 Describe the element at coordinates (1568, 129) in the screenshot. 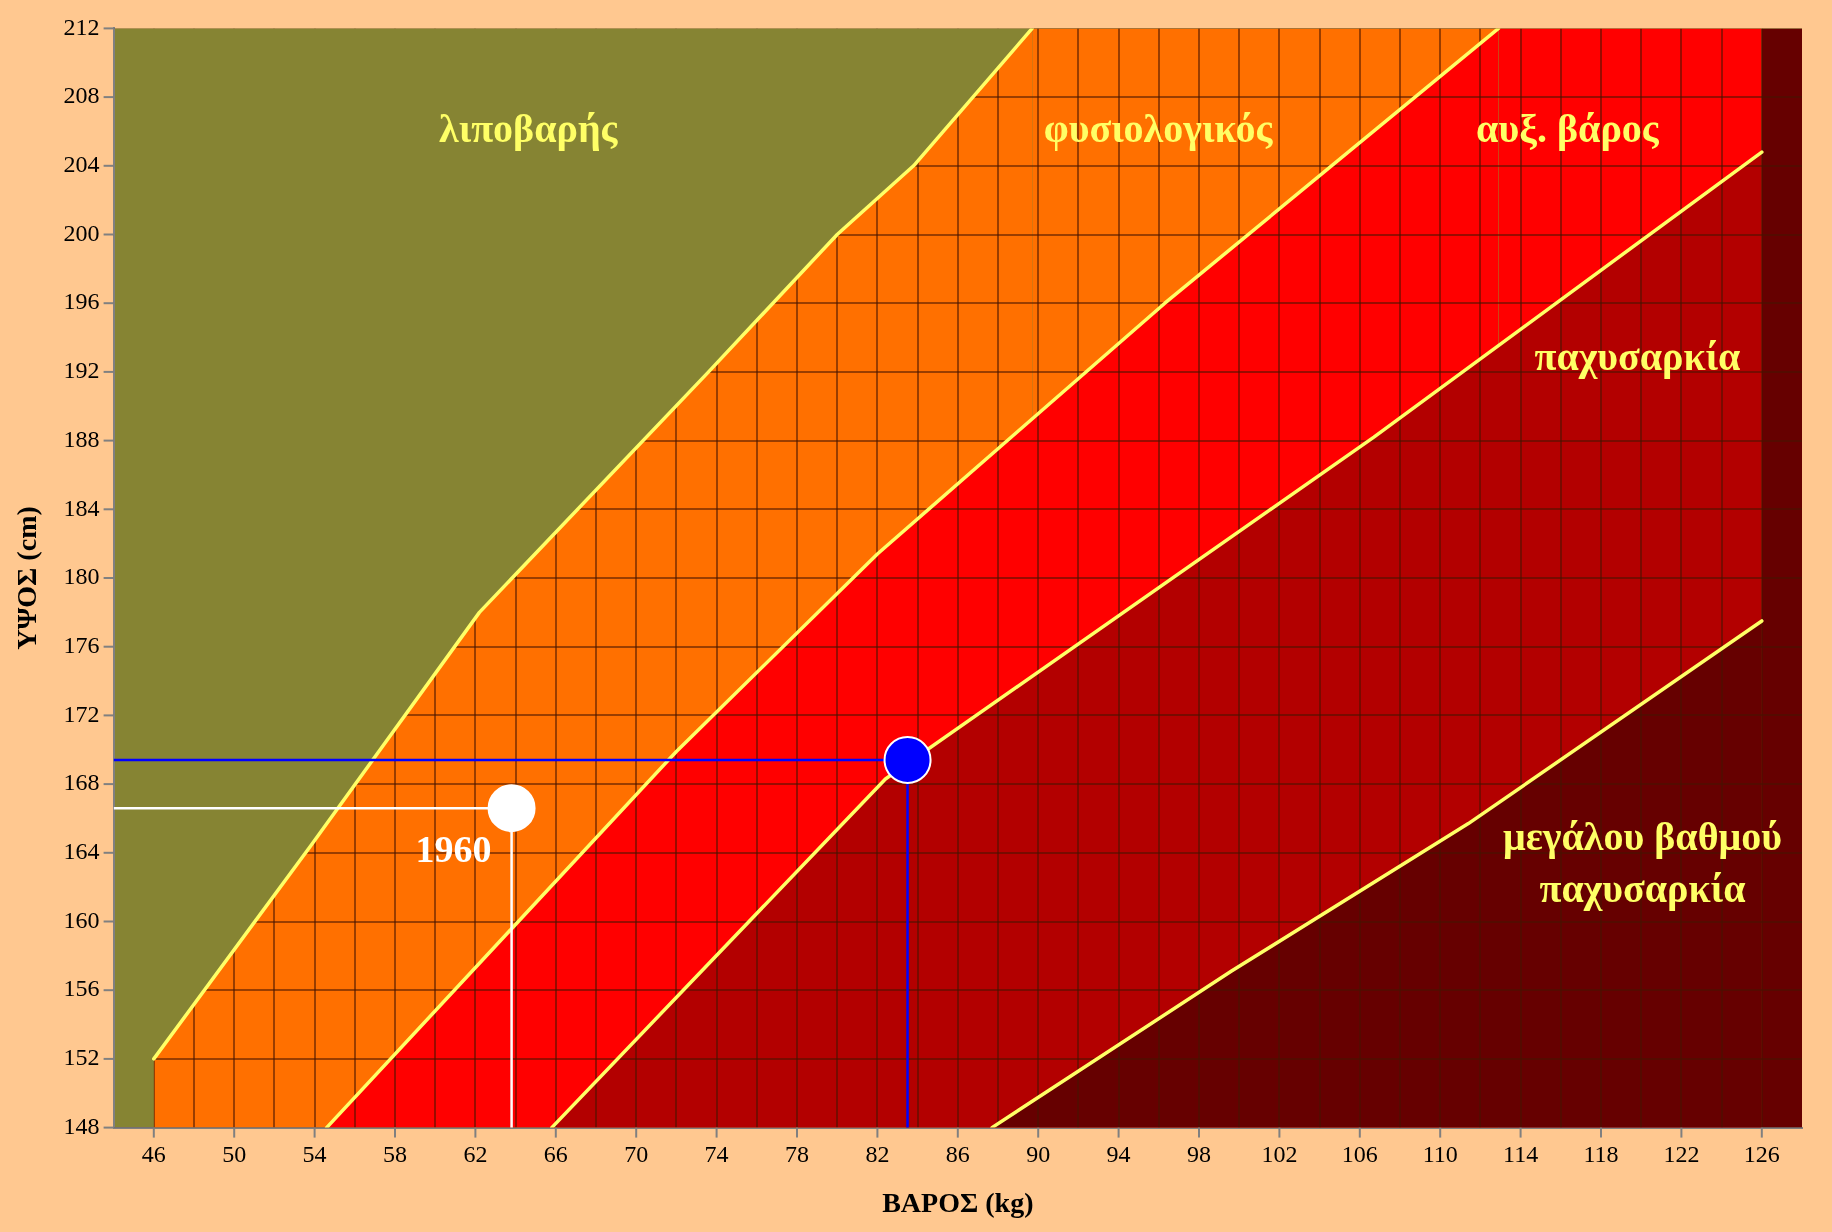

I see `series-label: αυξ. βάρος` at that location.